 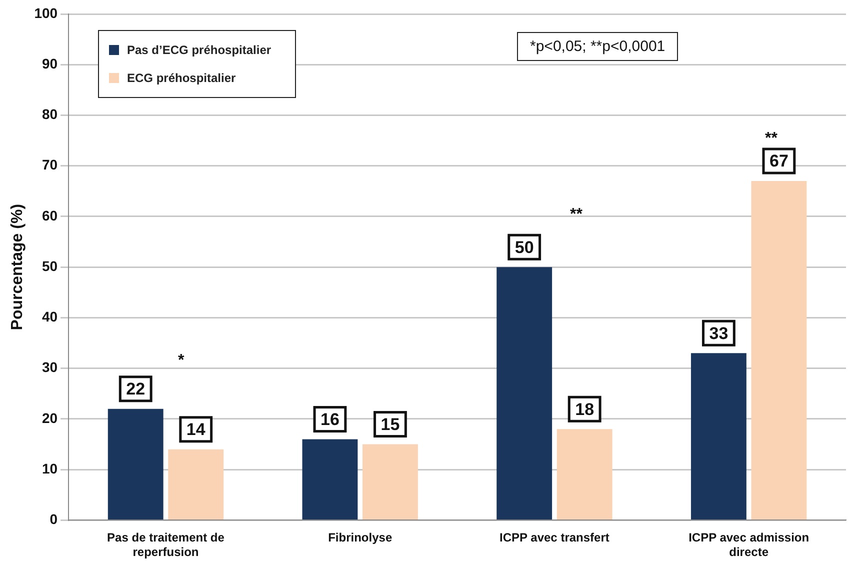 I want to click on x-tick-label: Fibrinolyse, so click(x=360, y=537).